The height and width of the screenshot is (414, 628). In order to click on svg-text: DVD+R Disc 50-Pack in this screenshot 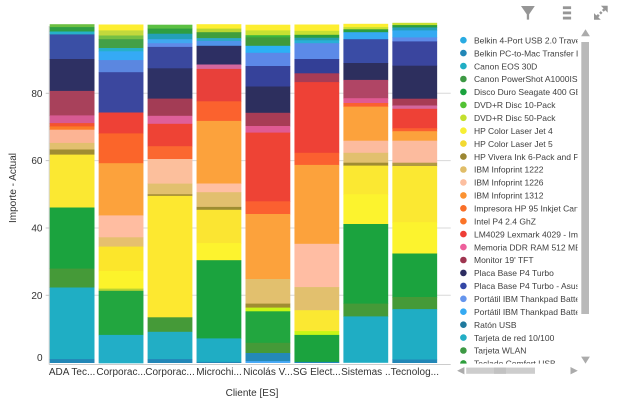, I will do `click(515, 118)`.